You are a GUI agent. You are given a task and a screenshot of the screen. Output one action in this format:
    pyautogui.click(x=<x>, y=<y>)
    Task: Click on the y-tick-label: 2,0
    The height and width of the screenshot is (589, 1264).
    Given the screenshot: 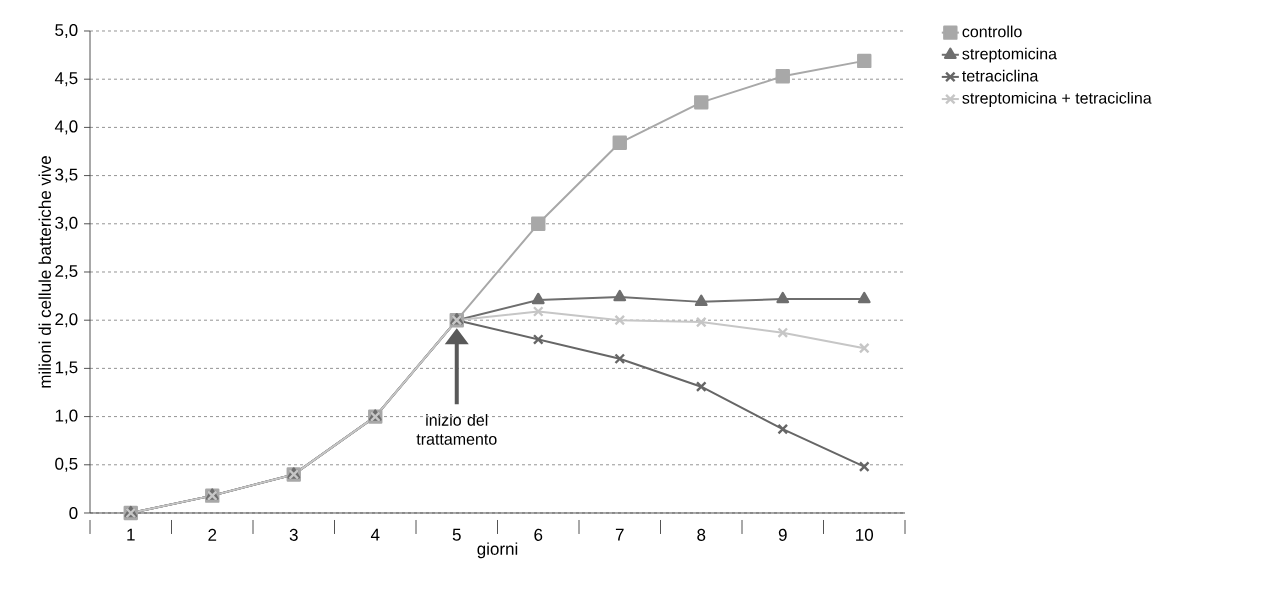 What is the action you would take?
    pyautogui.click(x=66, y=320)
    